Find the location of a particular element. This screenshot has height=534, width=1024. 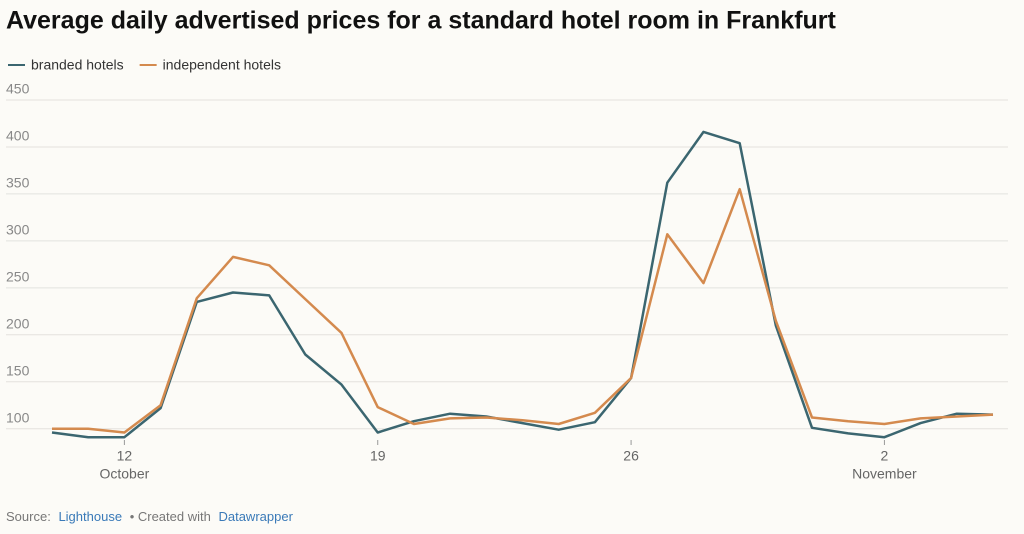

tool-link: Datawrapper is located at coordinates (255, 516).